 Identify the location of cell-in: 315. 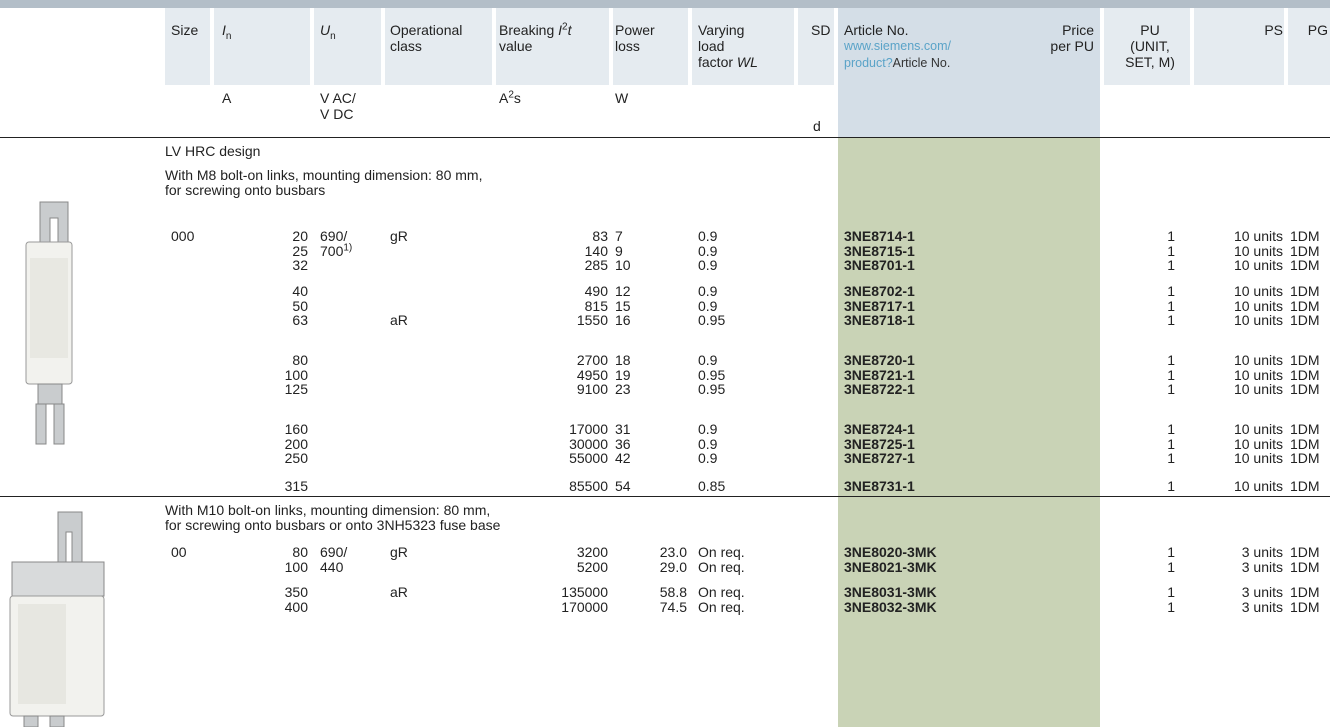
(296, 486).